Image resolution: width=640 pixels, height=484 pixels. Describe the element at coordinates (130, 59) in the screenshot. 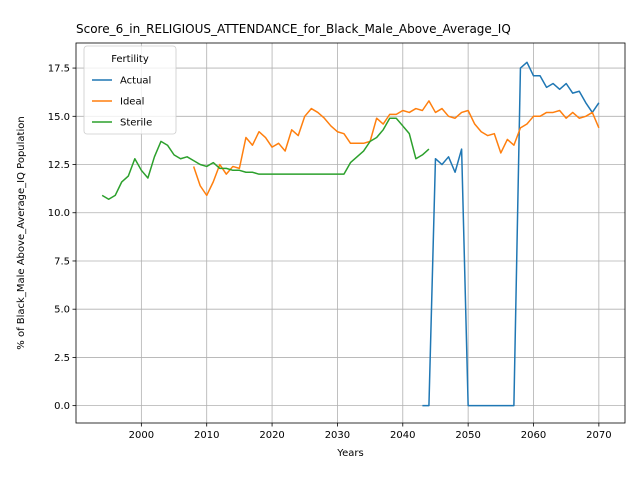

I see `legend-title: Fertility` at that location.